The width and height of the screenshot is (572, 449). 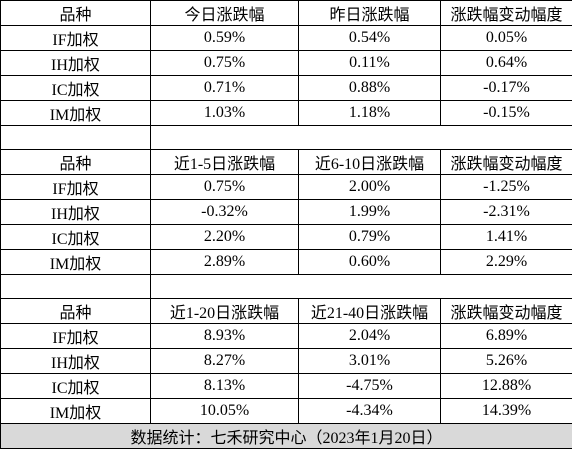 What do you see at coordinates (370, 311) in the screenshot?
I see `header-cell: 近21-40日涨跌幅` at bounding box center [370, 311].